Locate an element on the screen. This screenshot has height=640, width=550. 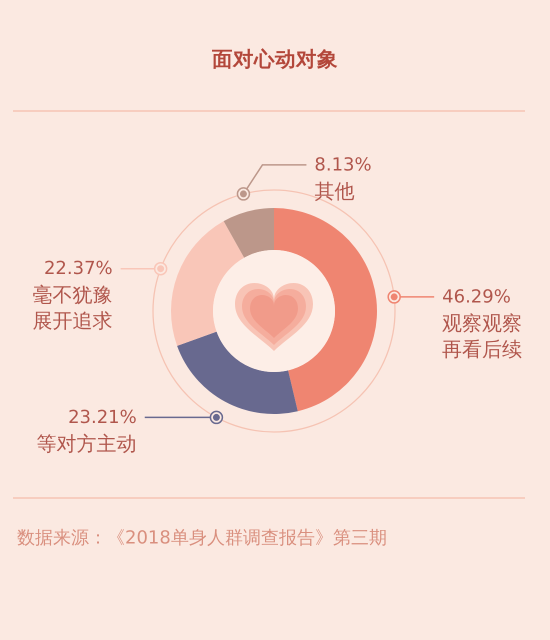
data-label: 23.21% is located at coordinates (102, 417).